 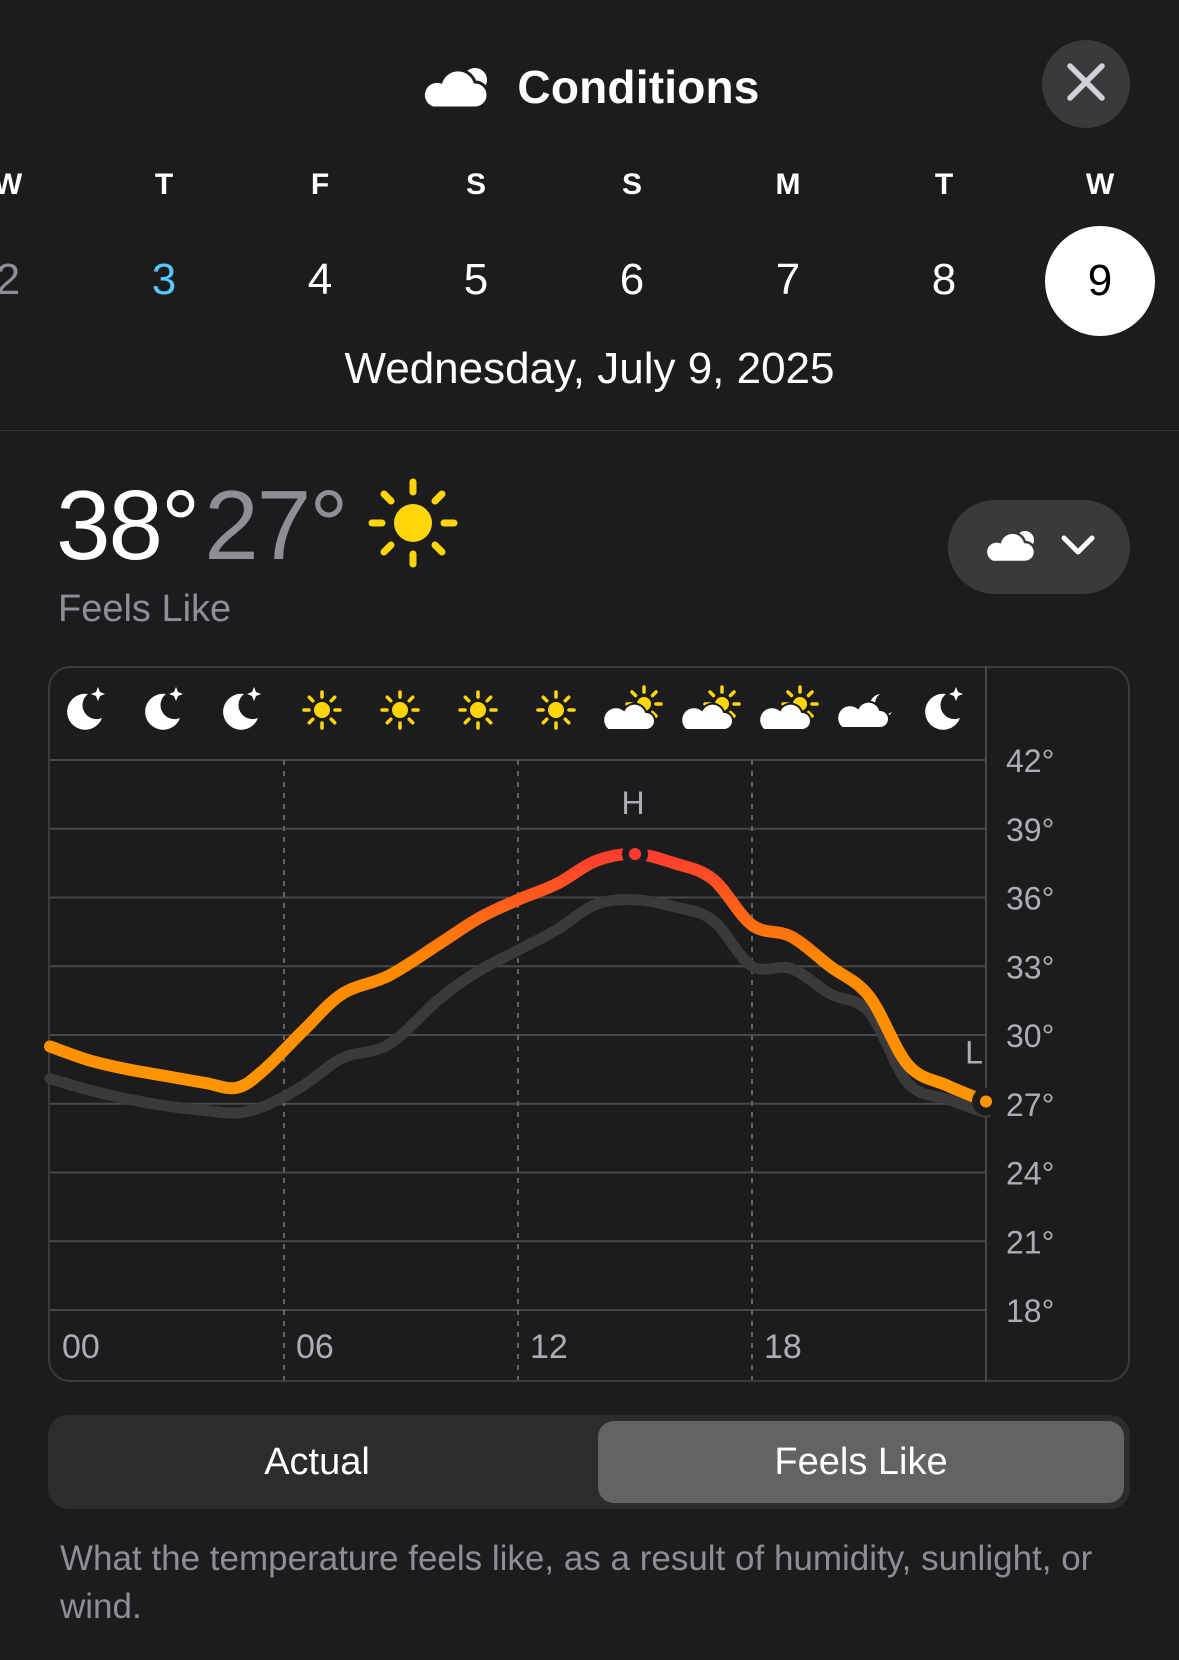 What do you see at coordinates (128, 524) in the screenshot?
I see `high-temperature: 38°` at bounding box center [128, 524].